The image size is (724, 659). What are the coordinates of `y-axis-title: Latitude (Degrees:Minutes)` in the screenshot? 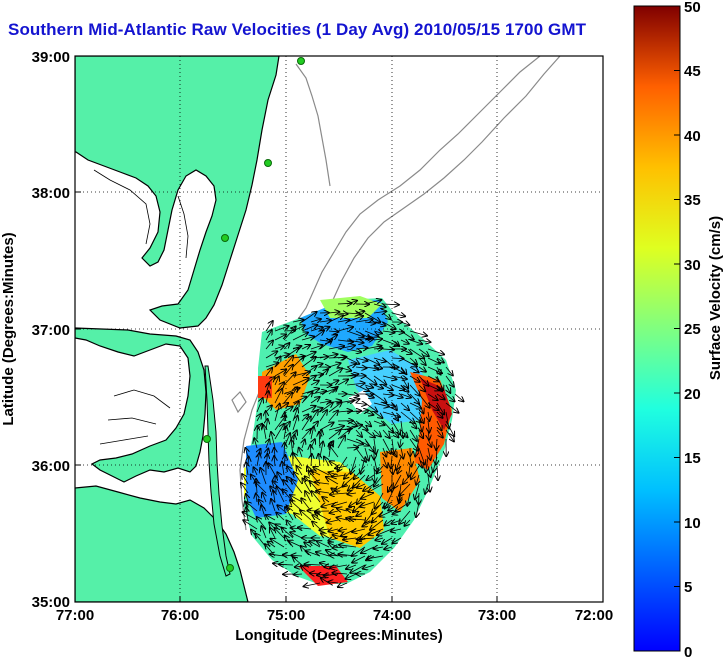 It's located at (8, 328).